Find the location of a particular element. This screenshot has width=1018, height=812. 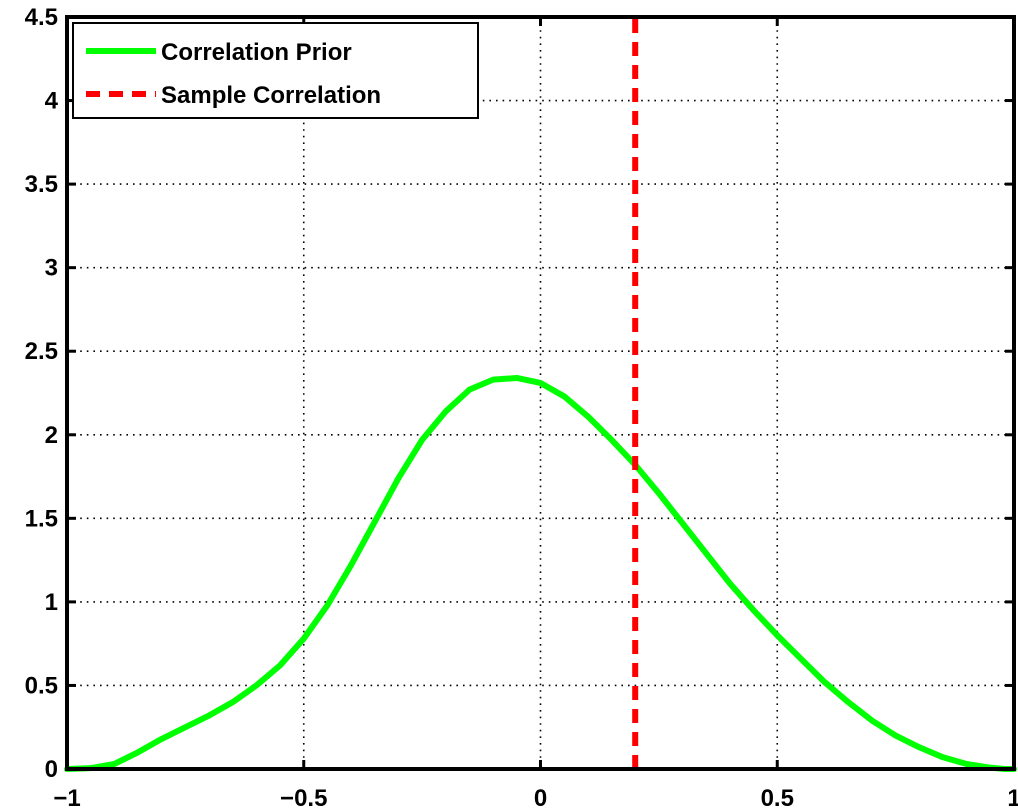

y-tick-label: 0.5 is located at coordinates (41, 685).